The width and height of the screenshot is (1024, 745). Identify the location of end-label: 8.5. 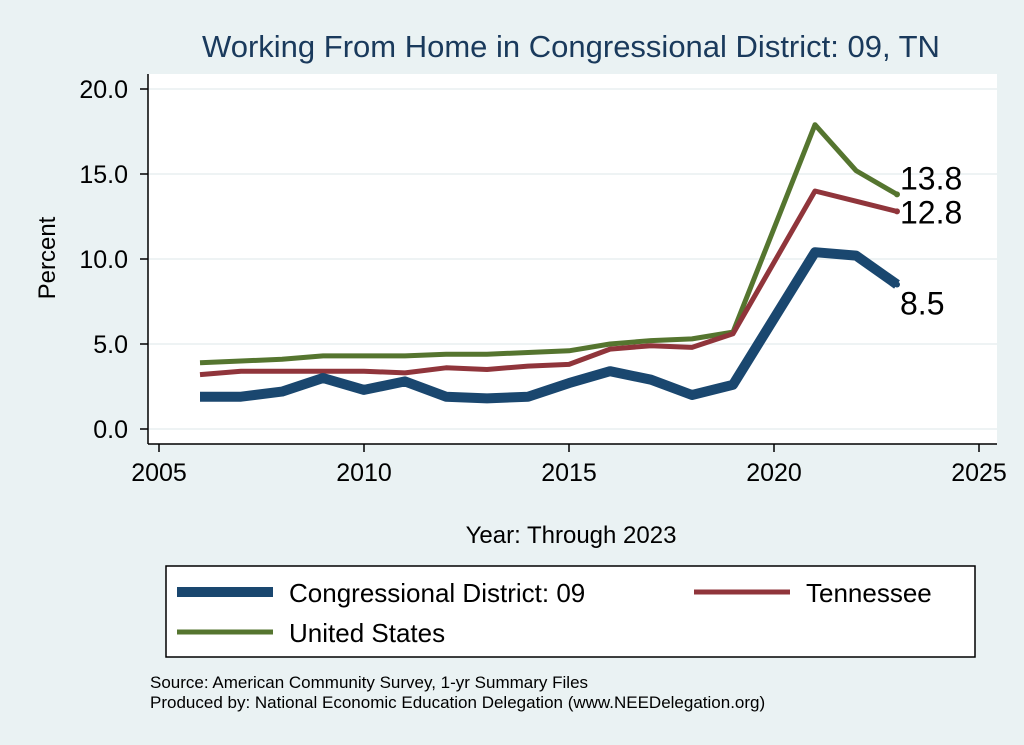
(922, 304).